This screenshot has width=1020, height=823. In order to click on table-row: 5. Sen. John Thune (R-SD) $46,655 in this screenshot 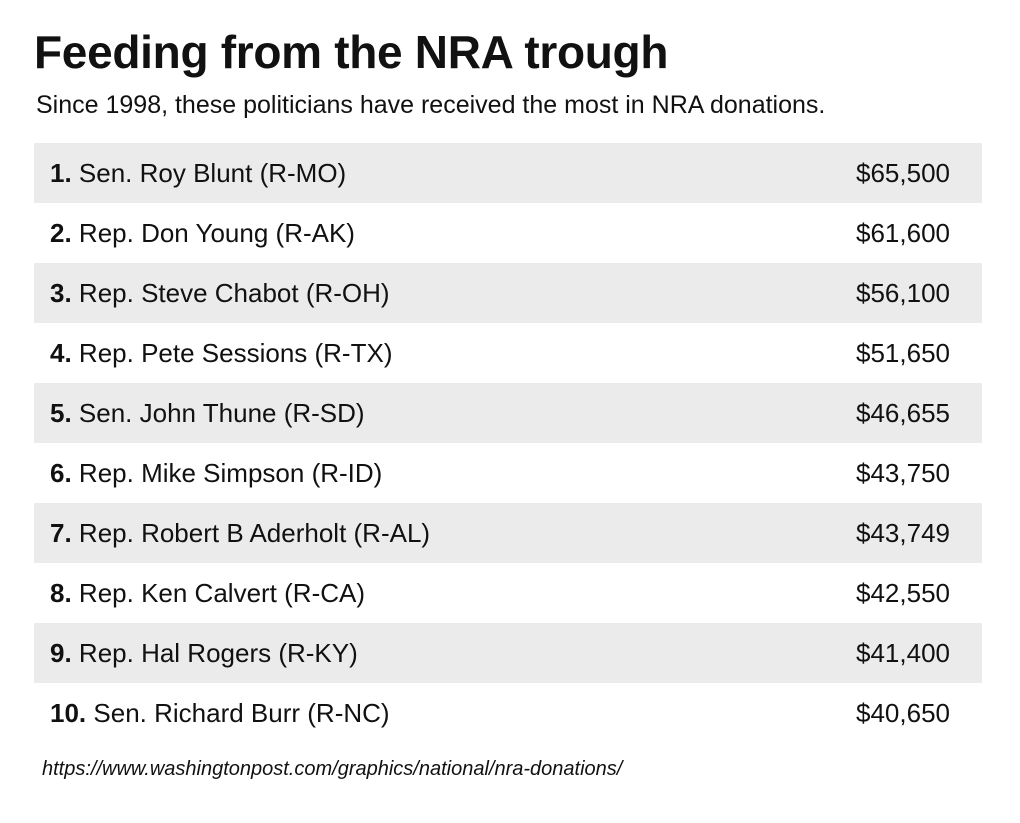, I will do `click(508, 413)`.